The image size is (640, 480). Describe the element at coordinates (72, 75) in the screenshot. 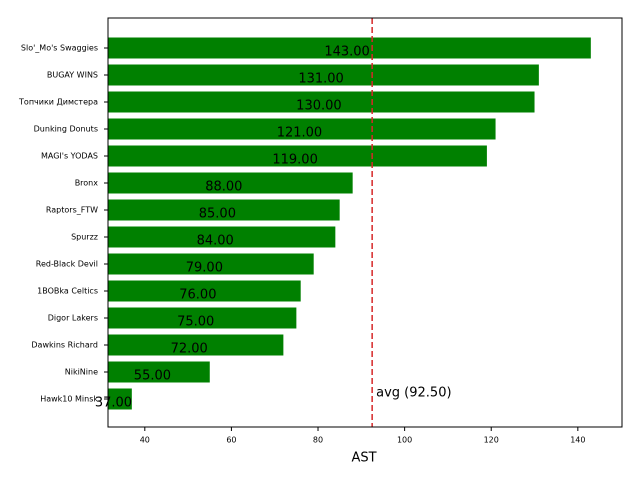

I see `y-tick-label: BUGAY WINS` at that location.